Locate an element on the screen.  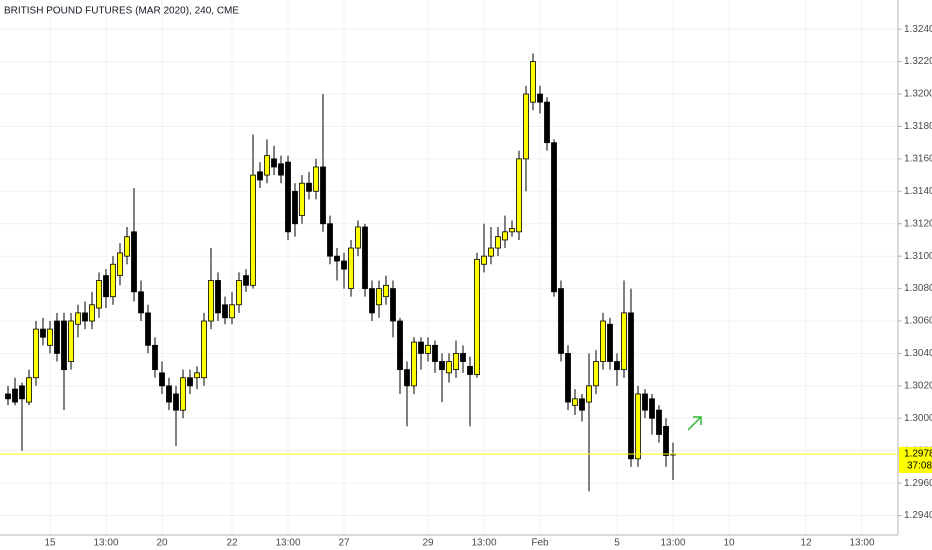
x-tick-label: 22 is located at coordinates (232, 543).